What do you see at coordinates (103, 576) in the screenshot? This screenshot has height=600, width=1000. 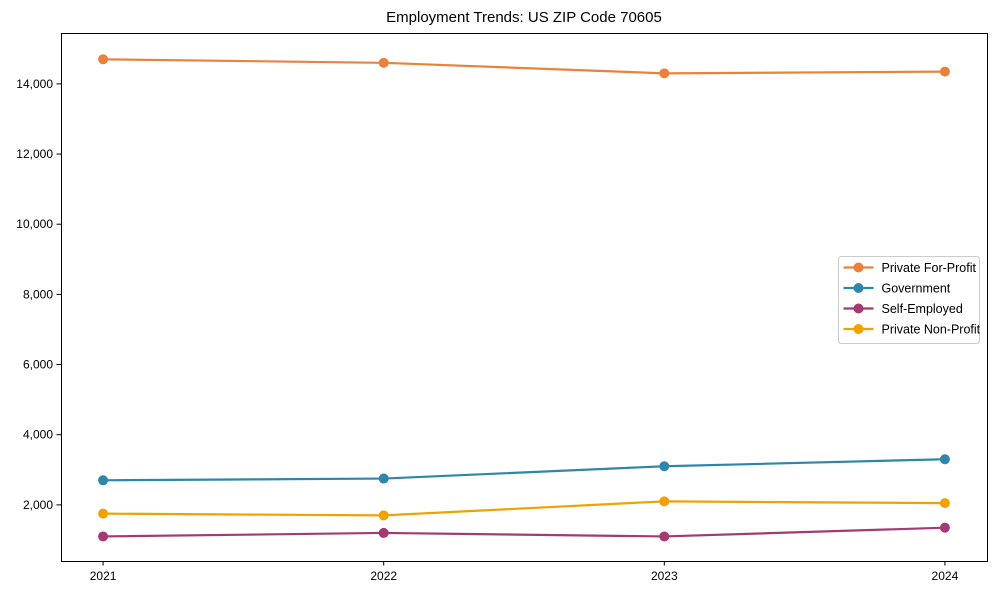 I see `x-tick-label: 2021` at bounding box center [103, 576].